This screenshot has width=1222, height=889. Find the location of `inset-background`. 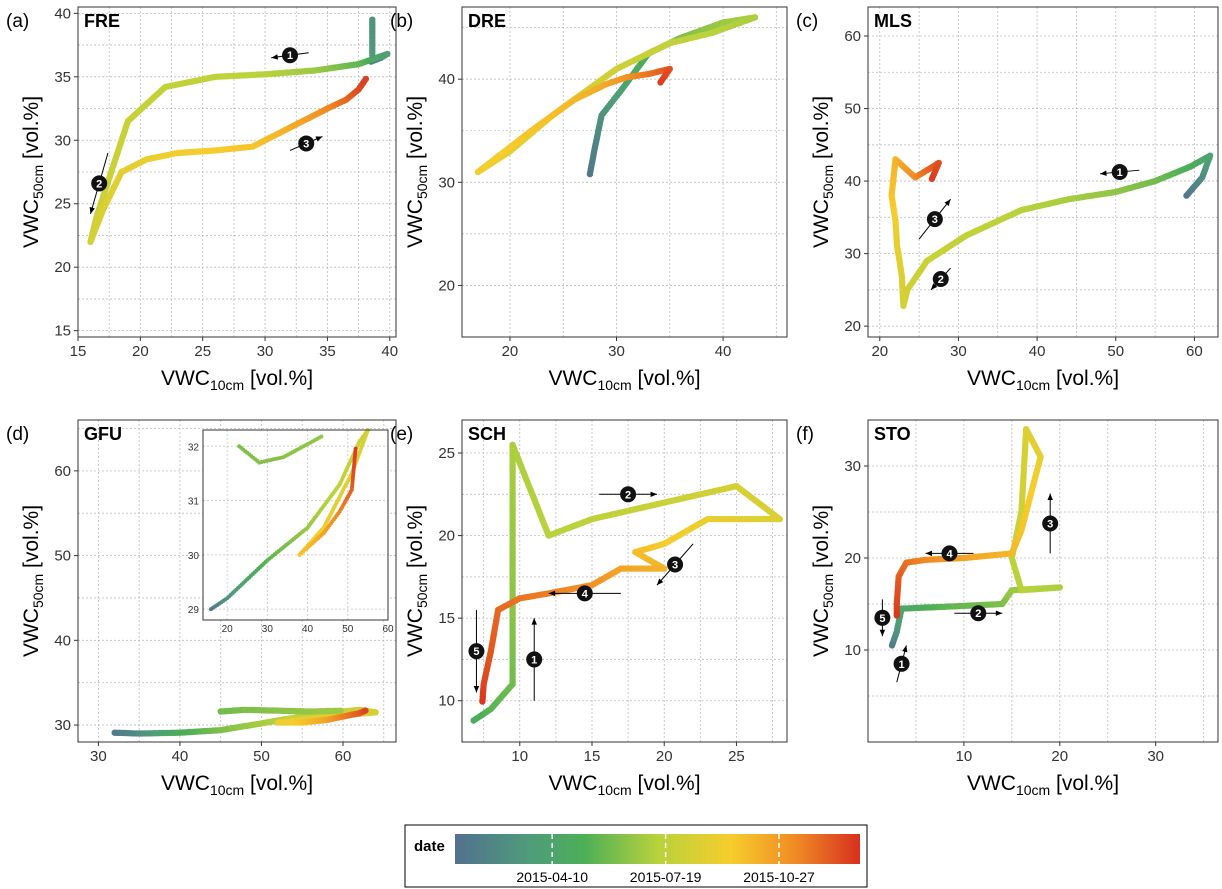

inset-background is located at coordinates (295, 525).